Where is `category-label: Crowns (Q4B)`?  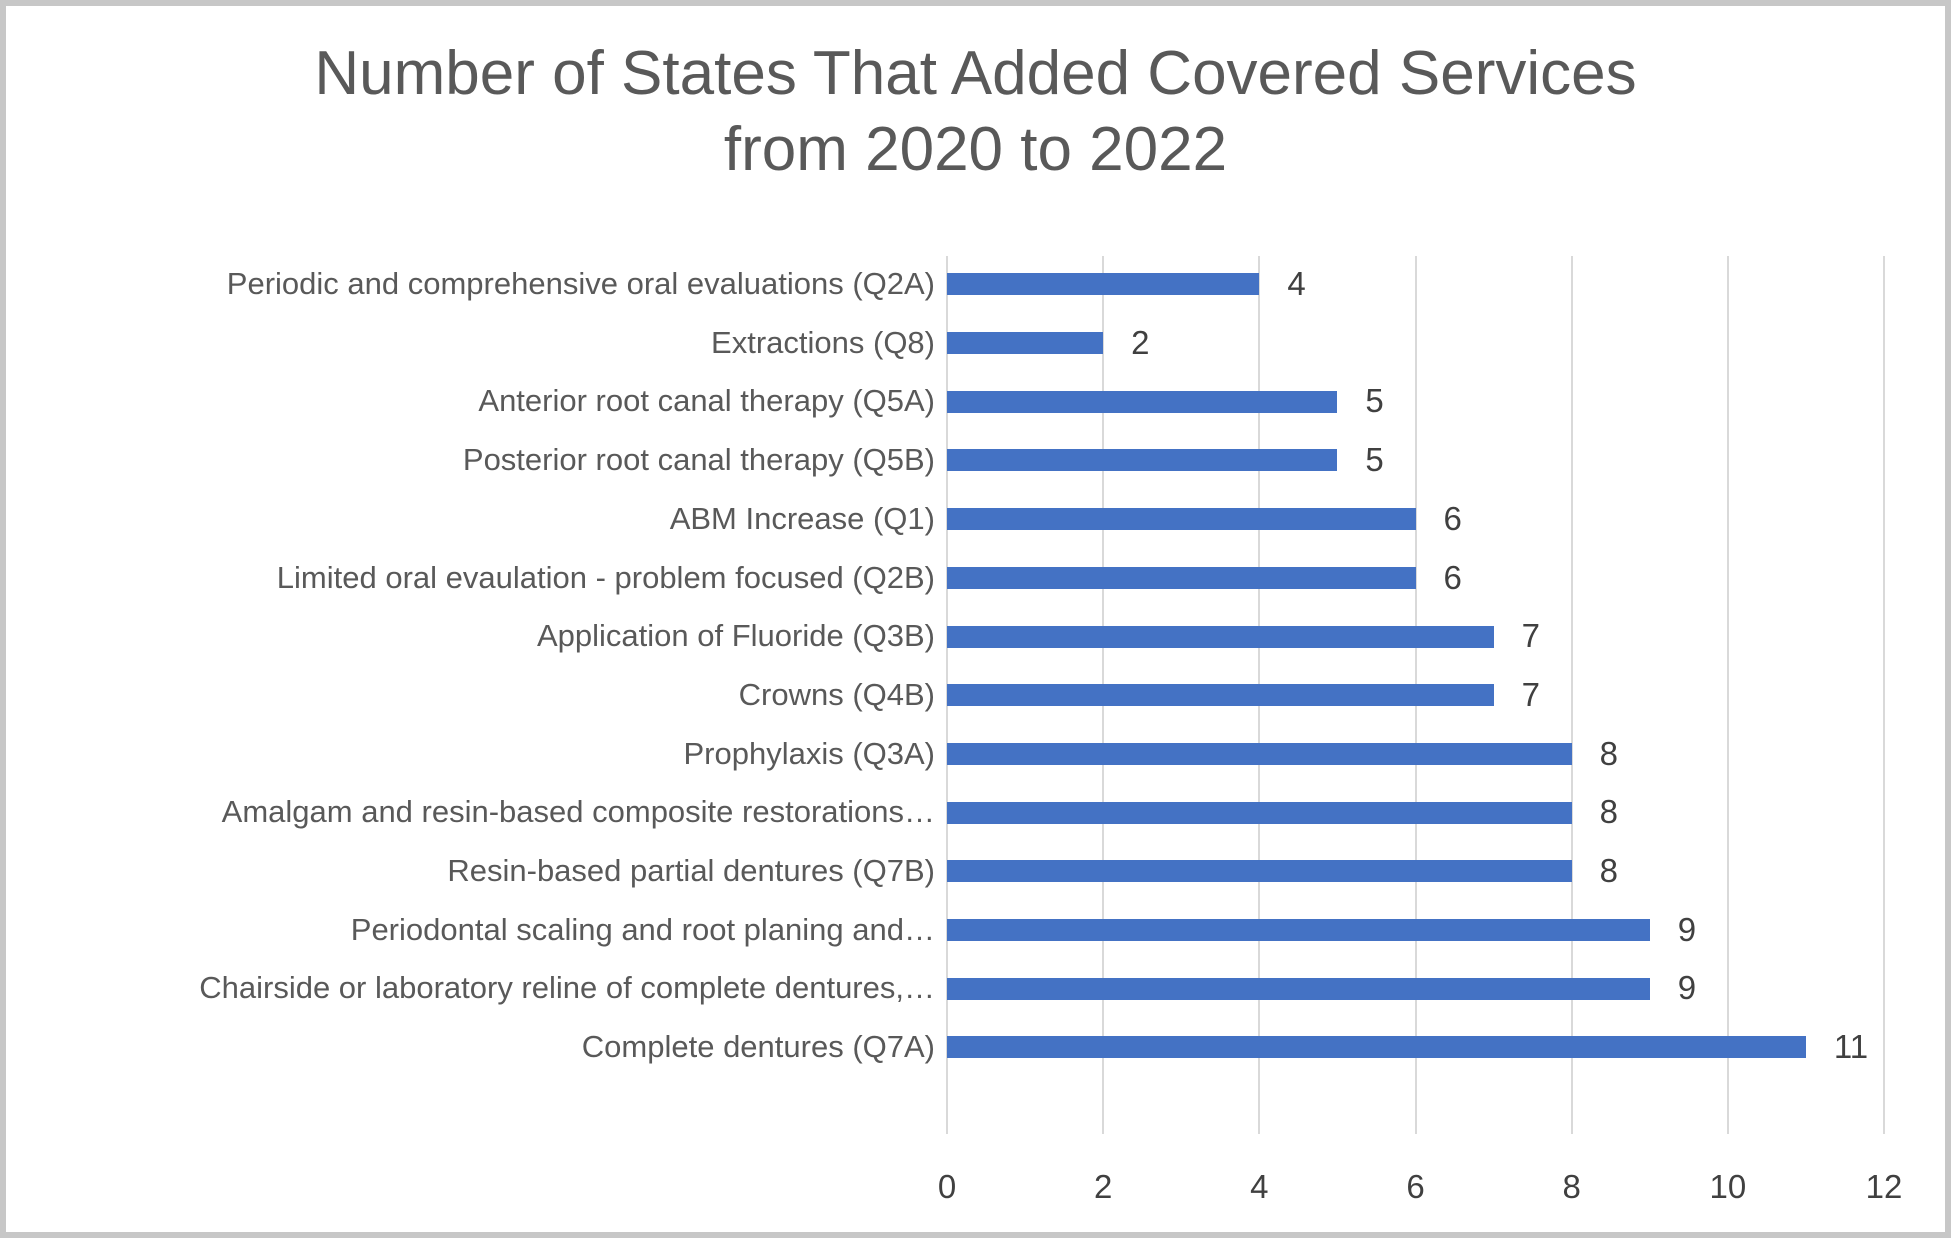 category-label: Crowns (Q4B) is located at coordinates (836, 694).